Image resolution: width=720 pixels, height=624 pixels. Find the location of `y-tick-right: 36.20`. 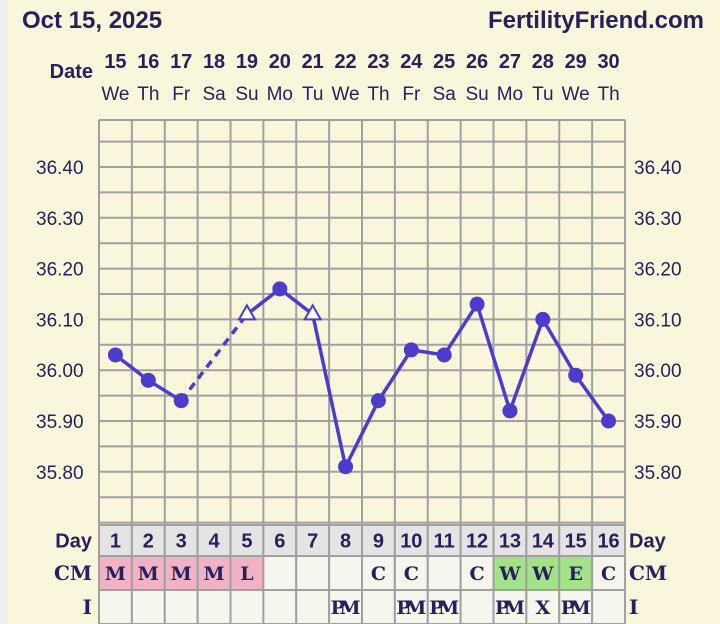

y-tick-right: 36.20 is located at coordinates (658, 270).